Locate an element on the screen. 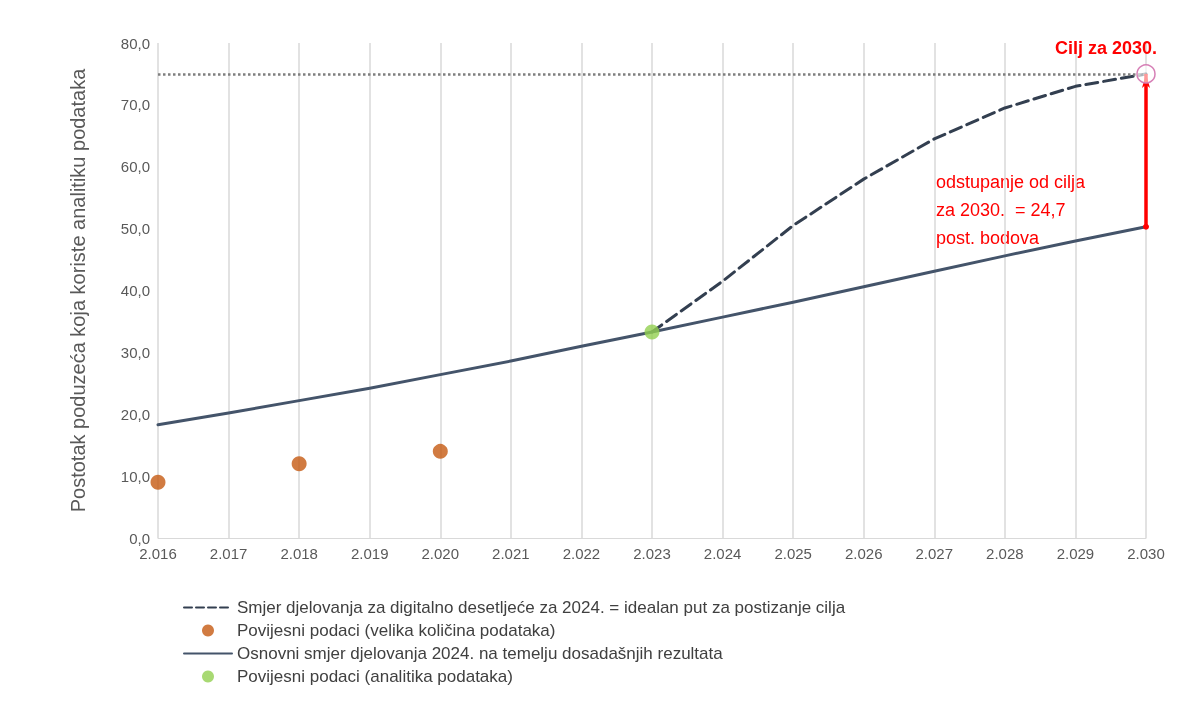  legend-label: Smjer djelovanja za digitalno desetljeće za 2024. = idealan put za postizanje cilja is located at coordinates (541, 607).